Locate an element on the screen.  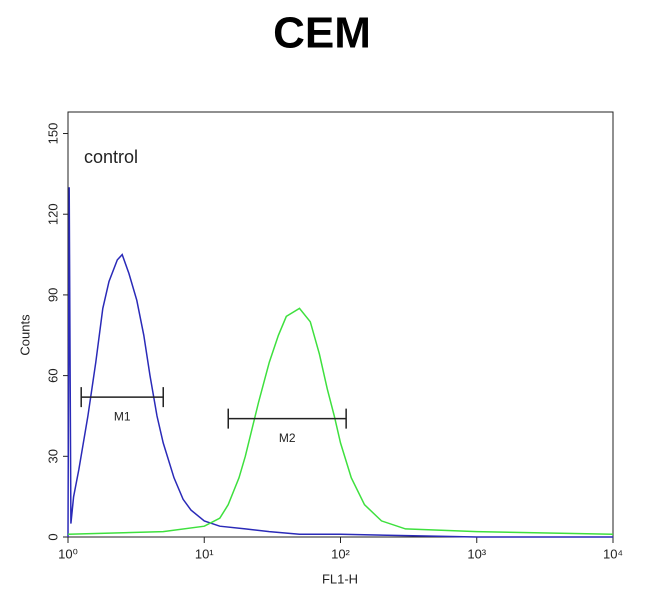
x-tick-label: 10¹ is located at coordinates (204, 553).